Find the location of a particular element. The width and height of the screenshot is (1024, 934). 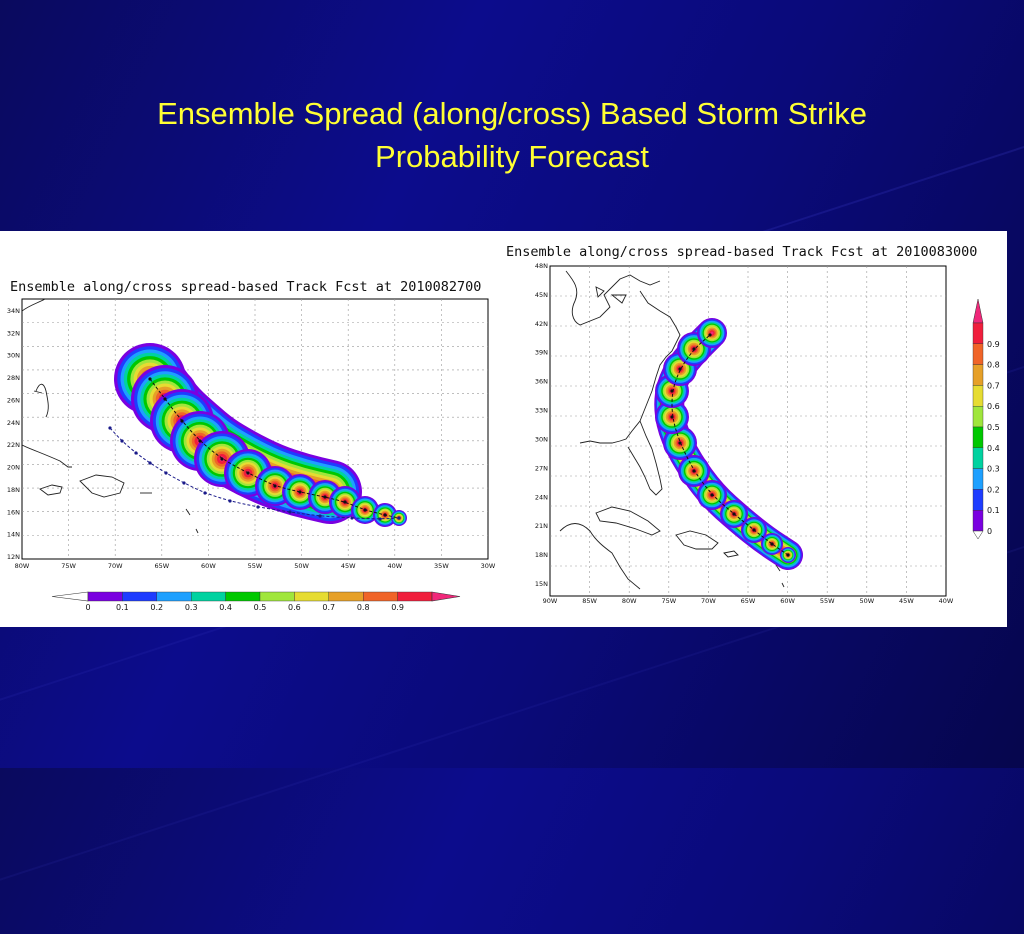

lat-label: 12N is located at coordinates (13, 557).